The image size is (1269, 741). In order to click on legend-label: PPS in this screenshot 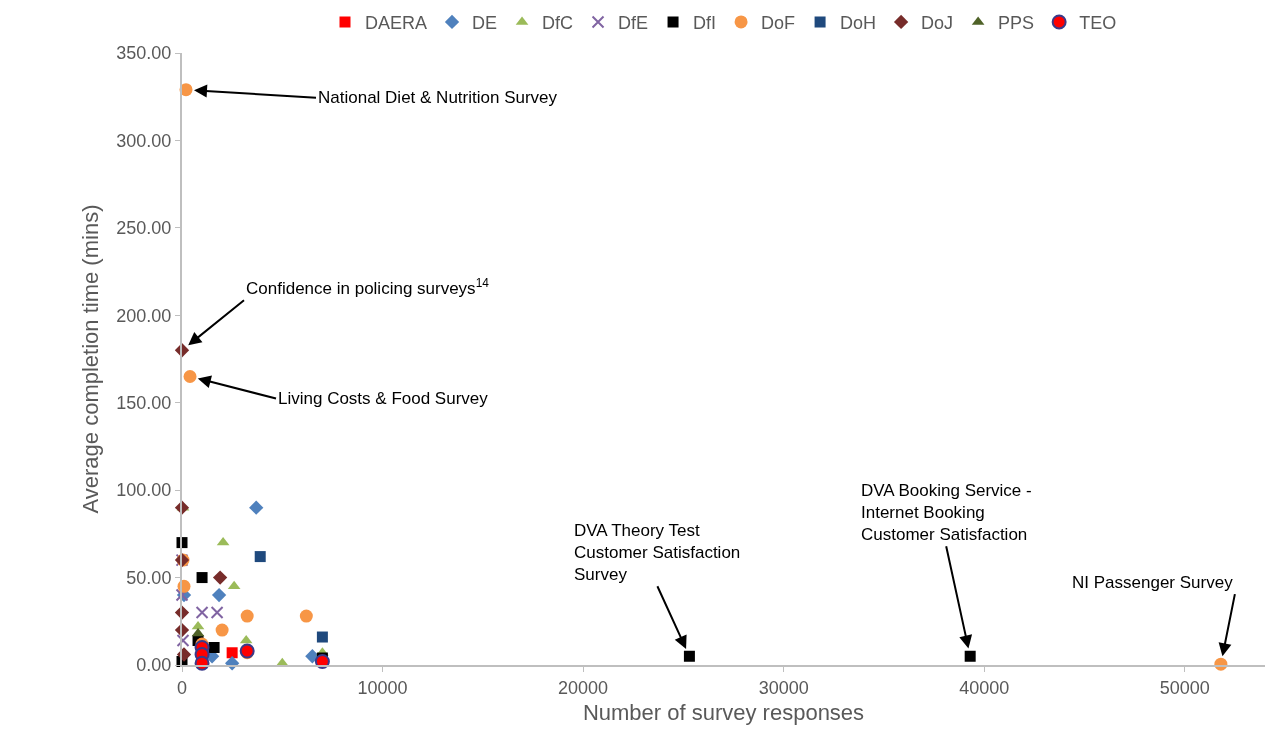, I will do `click(1016, 22)`.